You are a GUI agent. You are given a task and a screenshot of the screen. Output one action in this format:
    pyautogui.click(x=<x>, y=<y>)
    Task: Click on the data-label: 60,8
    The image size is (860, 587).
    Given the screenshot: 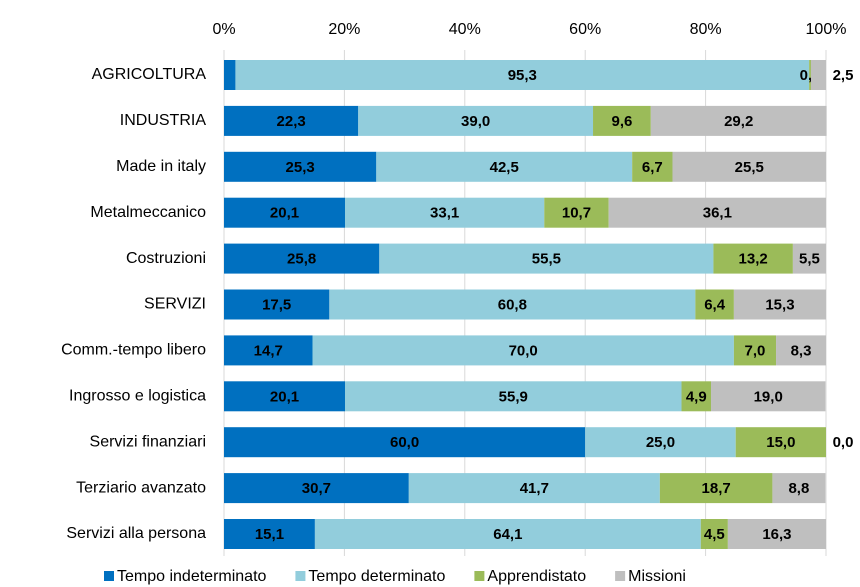 What is the action you would take?
    pyautogui.click(x=512, y=304)
    